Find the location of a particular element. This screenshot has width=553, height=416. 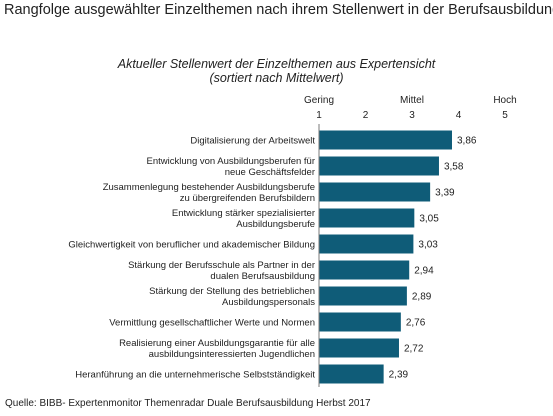

value-label: 3,03 is located at coordinates (428, 245).